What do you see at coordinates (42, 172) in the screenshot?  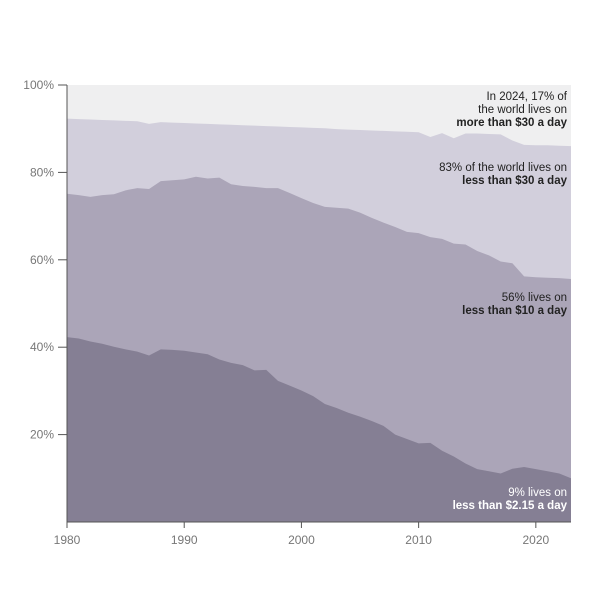 I see `y-tick-label: 80%` at bounding box center [42, 172].